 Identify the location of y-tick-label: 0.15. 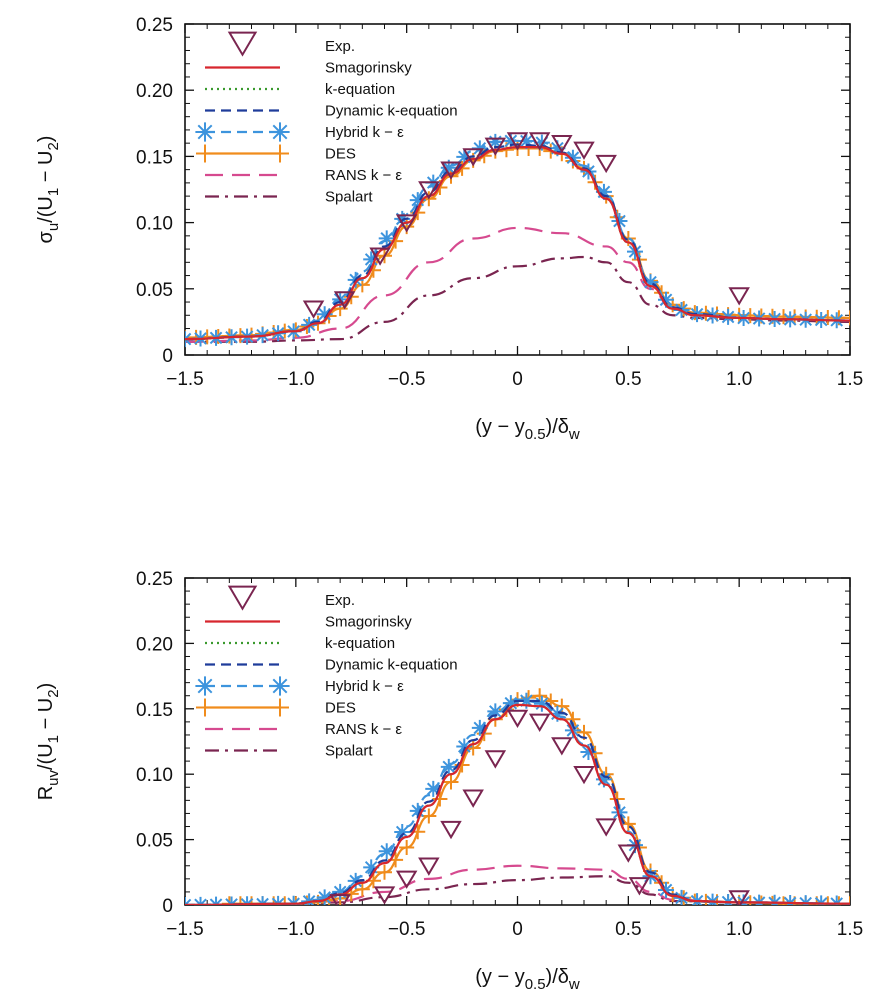
(154, 157).